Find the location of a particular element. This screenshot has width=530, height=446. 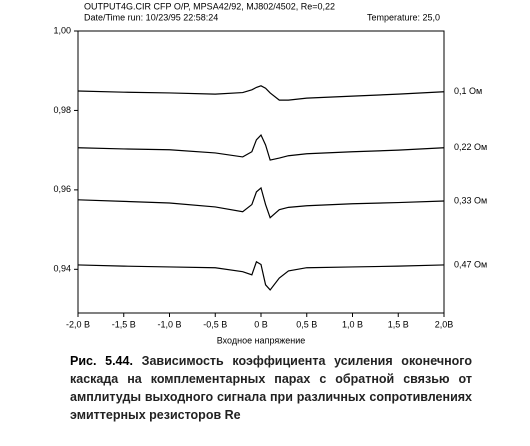

x-tick-label: 1,5 В is located at coordinates (398, 324).